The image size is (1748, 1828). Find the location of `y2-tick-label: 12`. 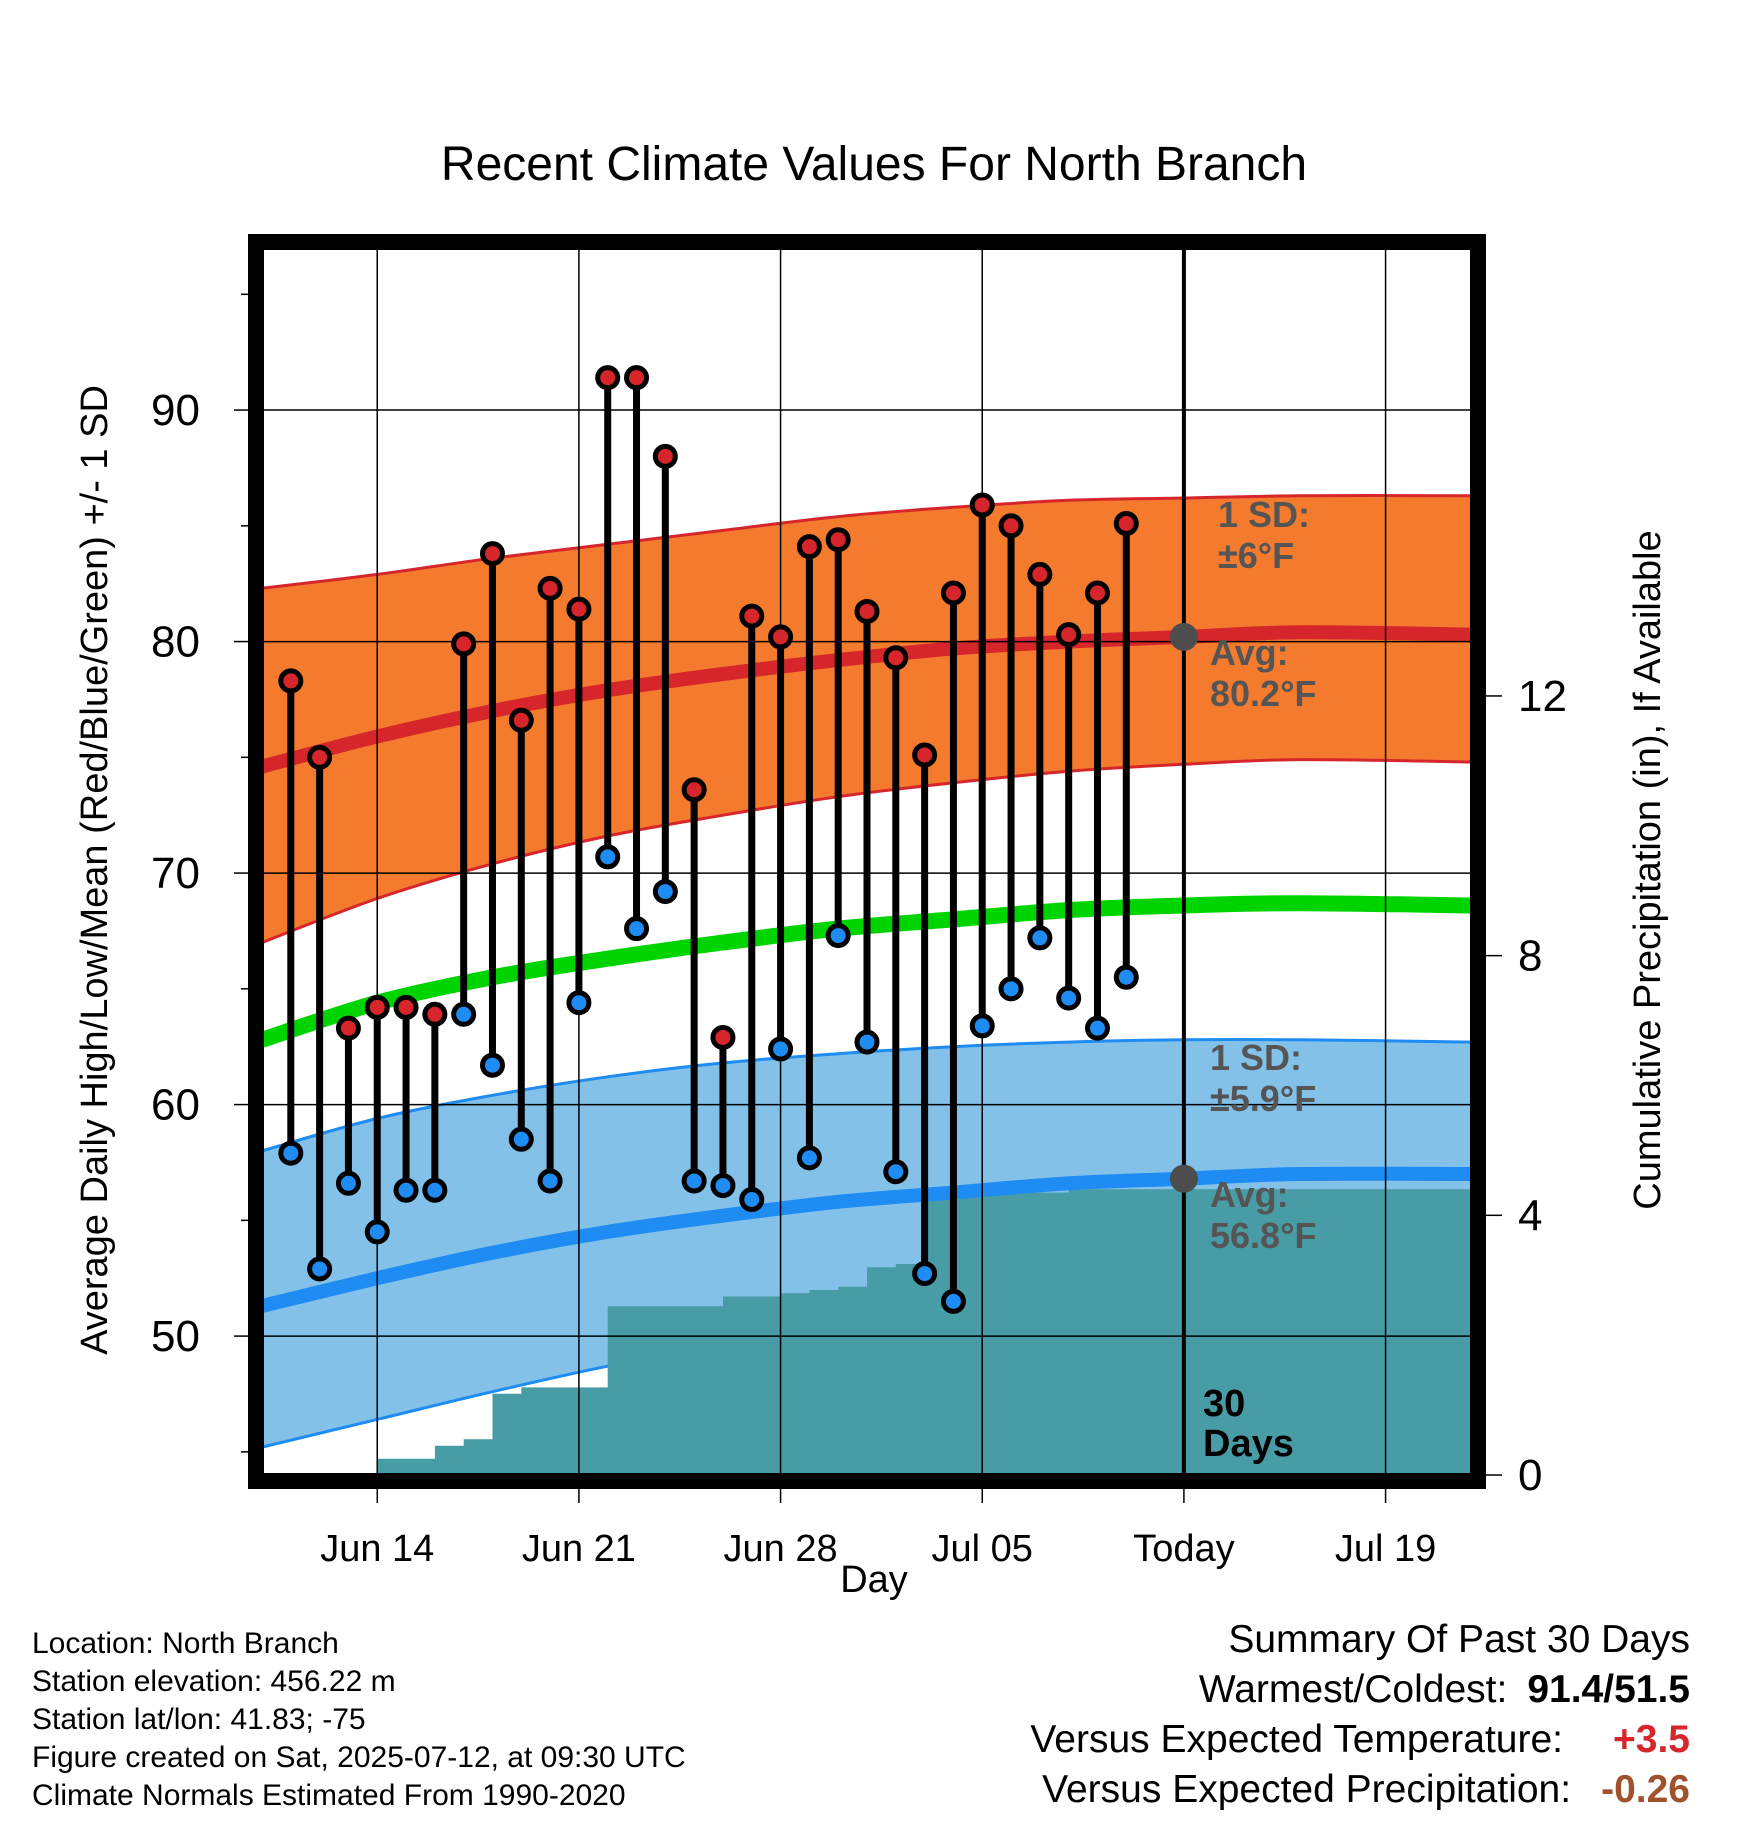

y2-tick-label: 12 is located at coordinates (1542, 696).